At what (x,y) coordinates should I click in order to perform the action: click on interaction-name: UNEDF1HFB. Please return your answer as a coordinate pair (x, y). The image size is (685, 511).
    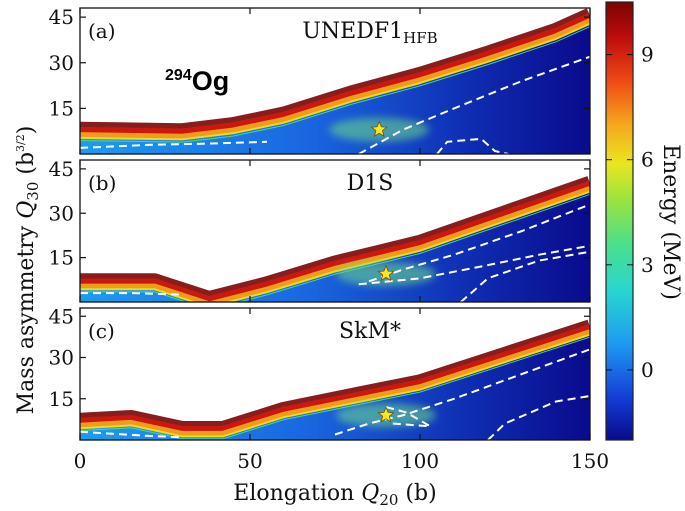
    Looking at the image, I should click on (369, 33).